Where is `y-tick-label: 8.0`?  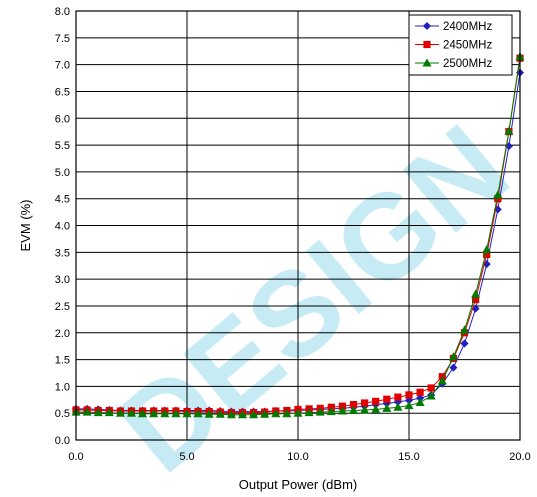 y-tick-label: 8.0 is located at coordinates (62, 12).